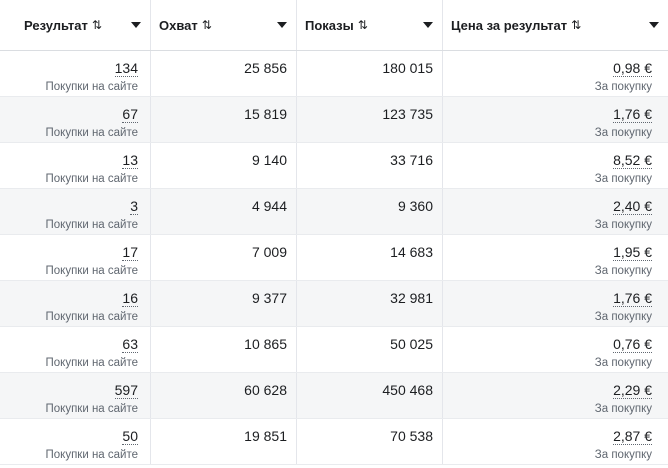  I want to click on result-cell: 63 Покупки на сайте, so click(75, 349).